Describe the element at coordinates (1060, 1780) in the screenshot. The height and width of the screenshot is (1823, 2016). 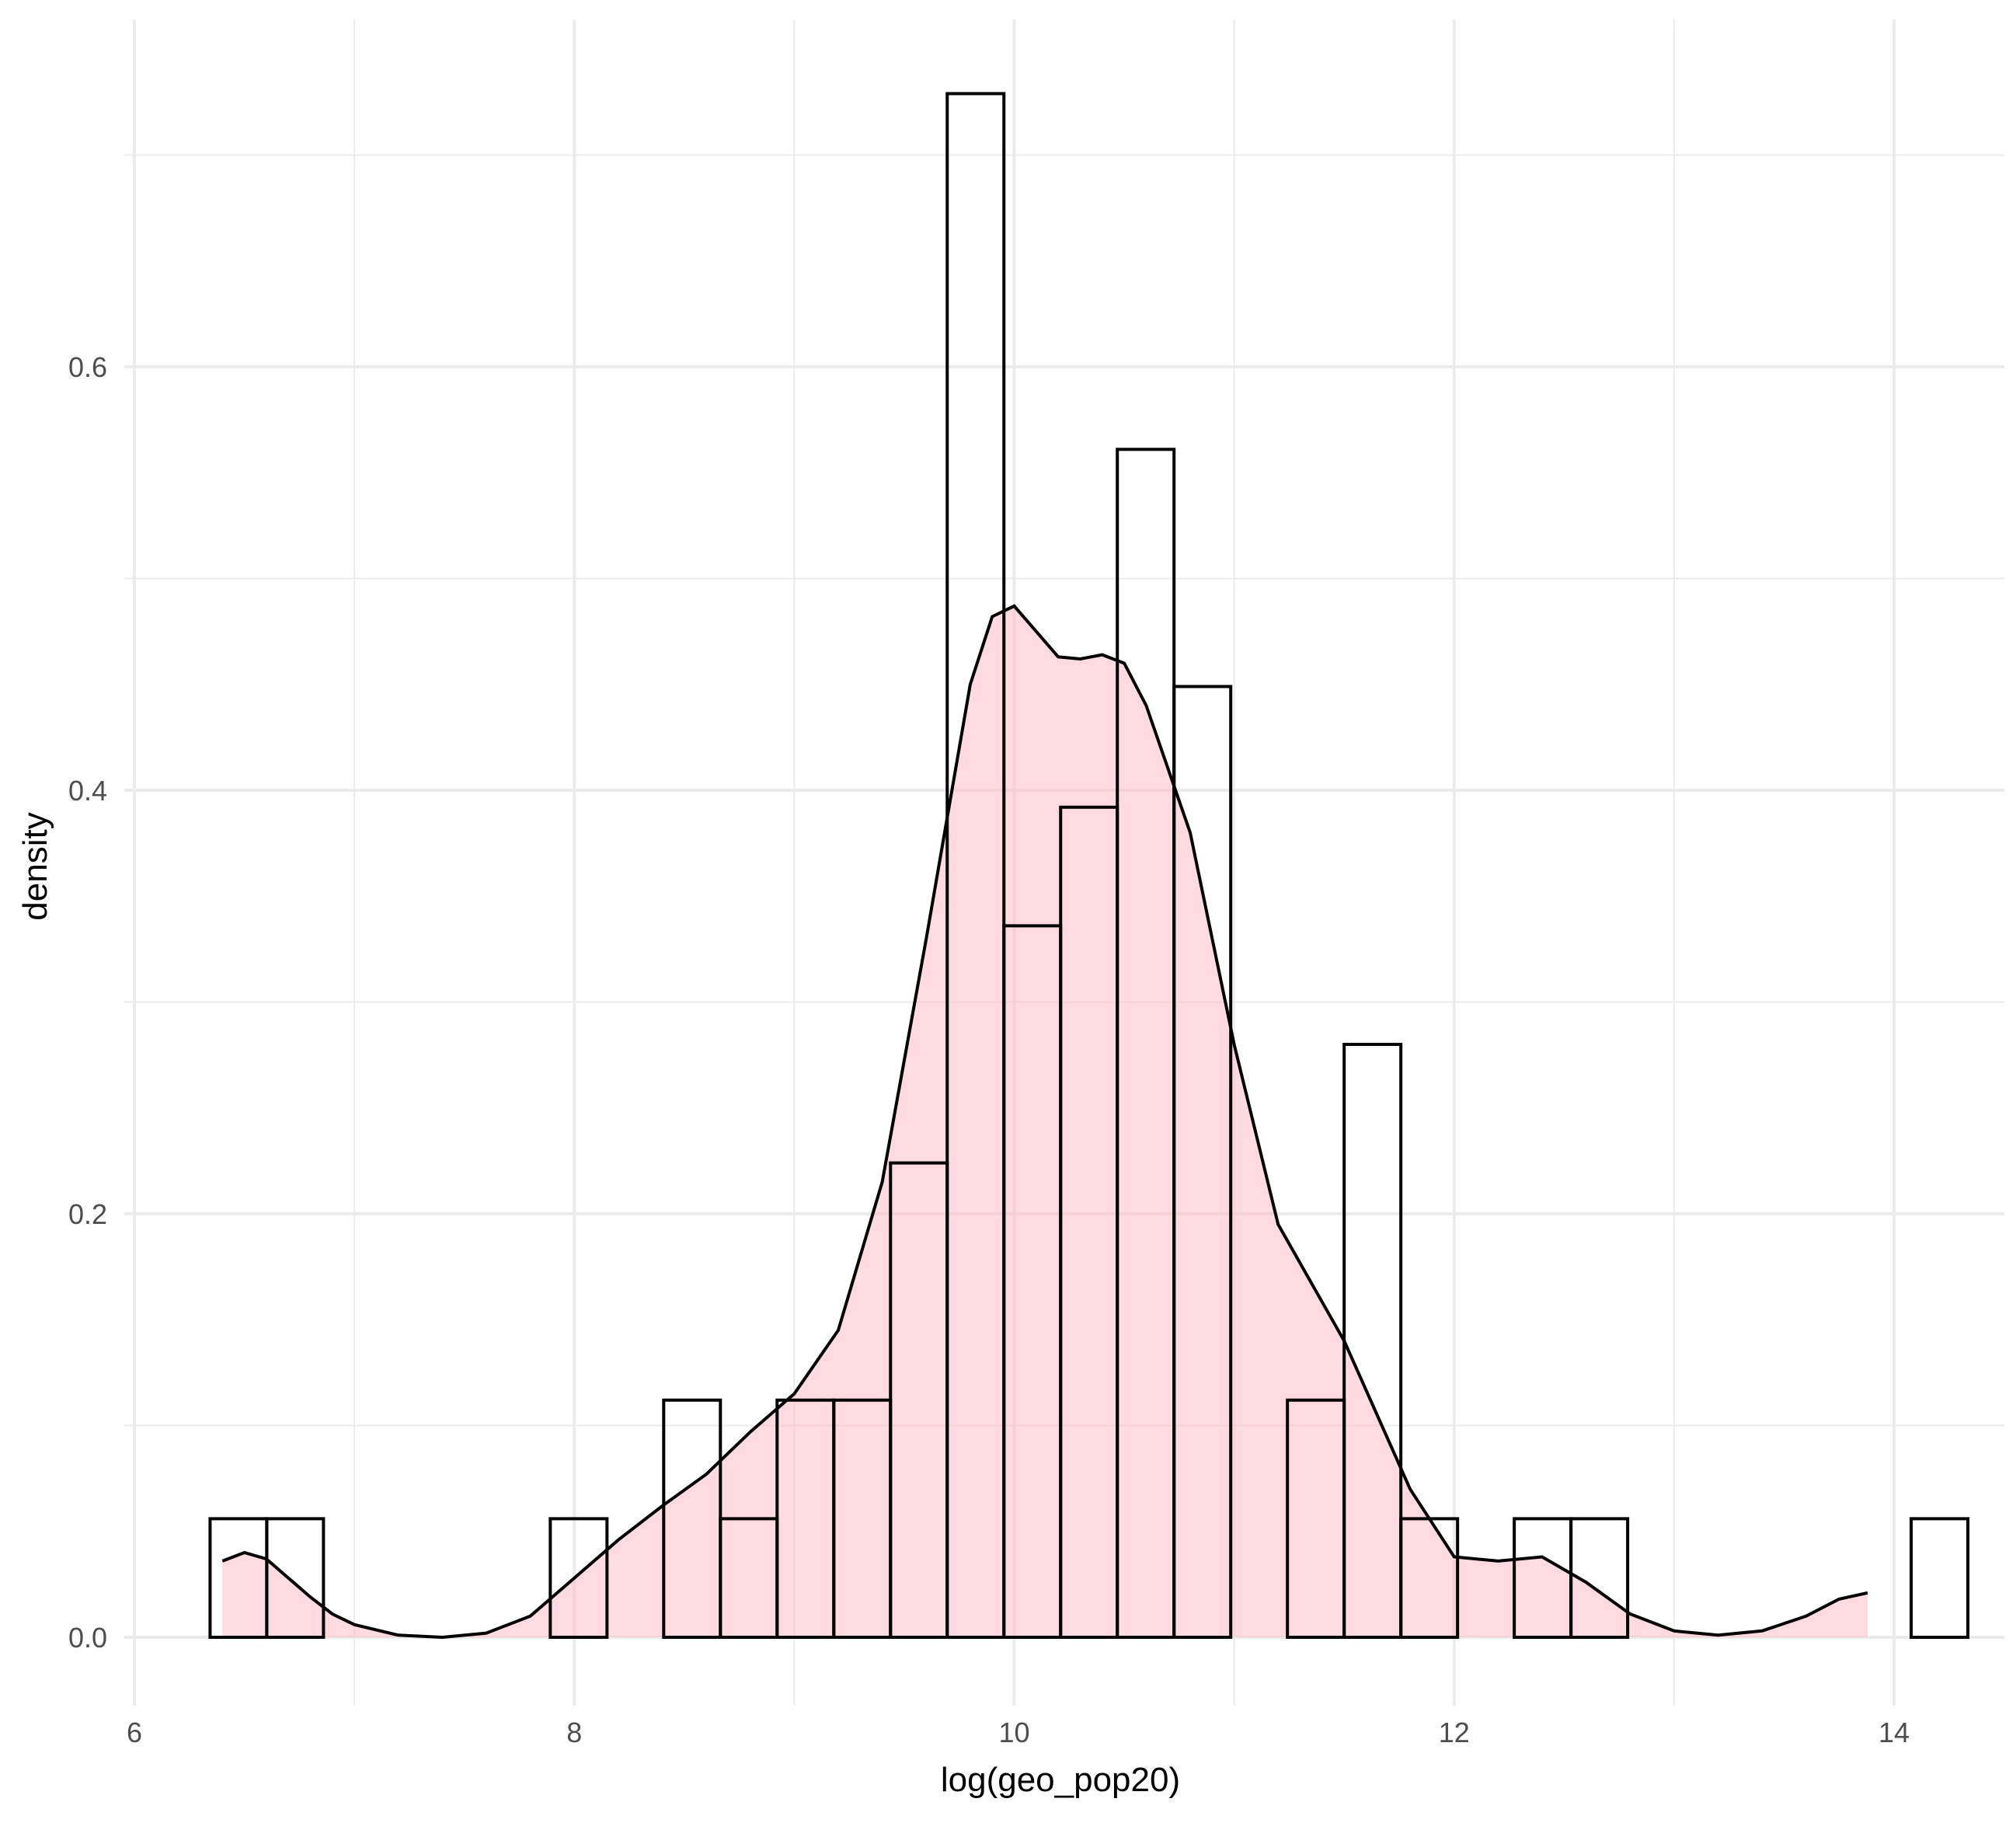
I see `x-axis-title: log(geo_pop20)` at that location.